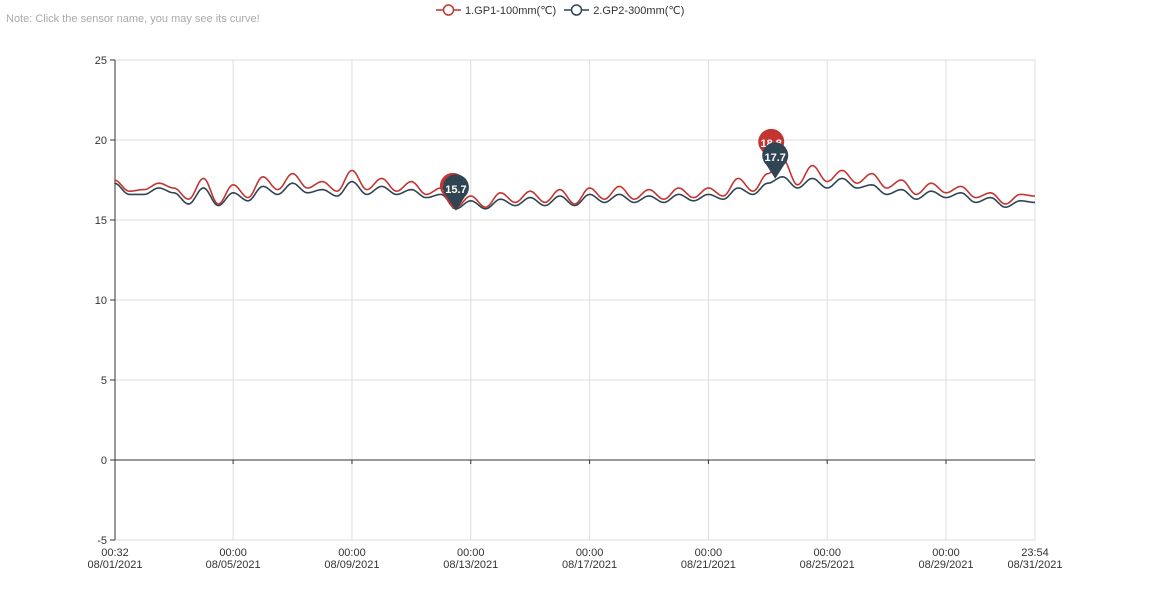  Describe the element at coordinates (589, 565) in the screenshot. I see `x-tick-date-label: 08/17/2021` at that location.